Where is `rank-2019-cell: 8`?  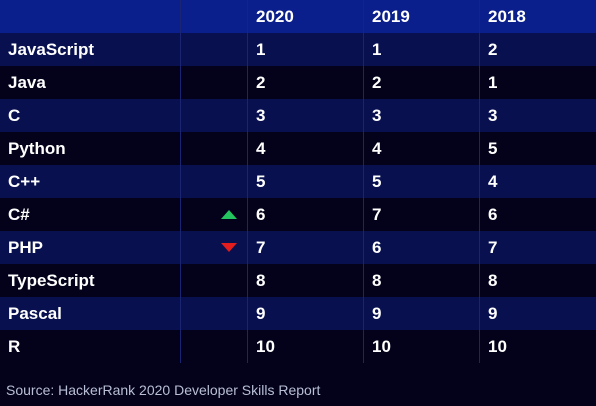
rank-2019-cell: 8 is located at coordinates (422, 280).